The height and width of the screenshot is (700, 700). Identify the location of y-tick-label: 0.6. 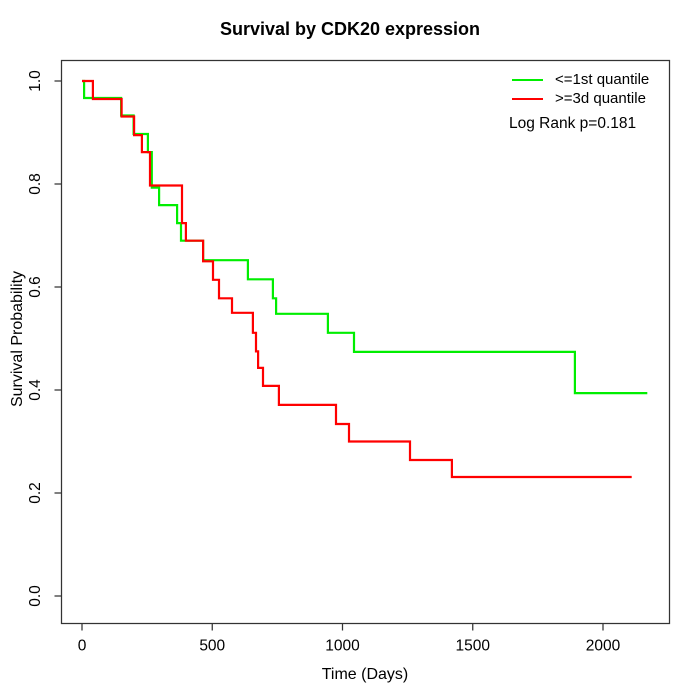
(35, 287).